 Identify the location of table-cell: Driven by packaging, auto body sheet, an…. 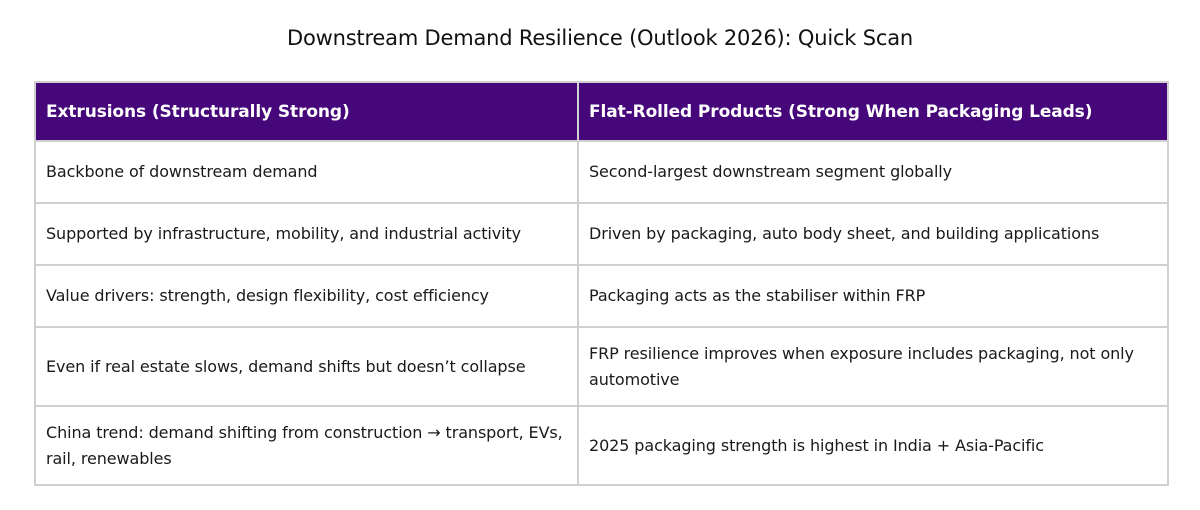
(873, 234).